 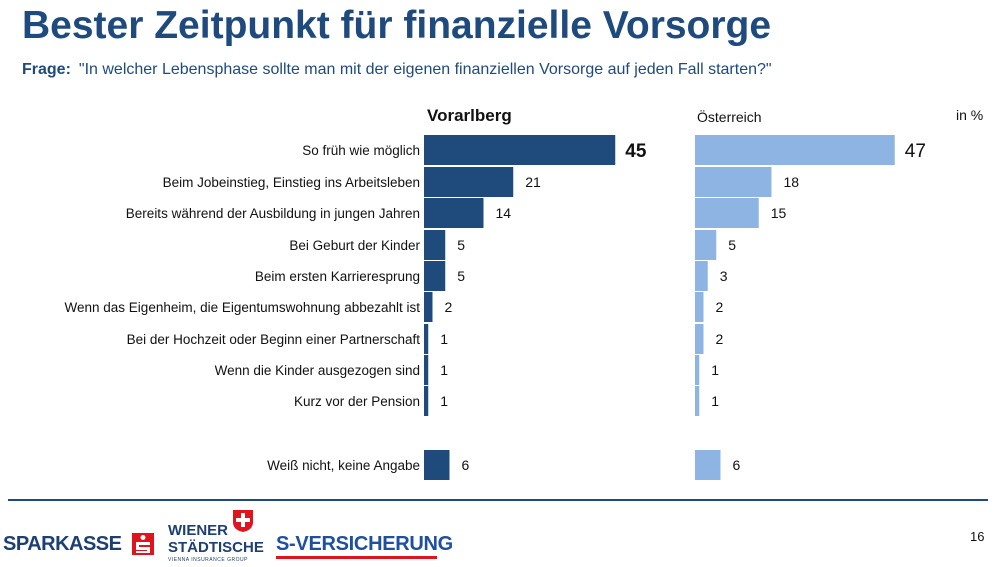 I want to click on wiener-staedtische-logo: WIENER STÄDTISCHE VIENNA INSURANCE GROUP, so click(x=216, y=538).